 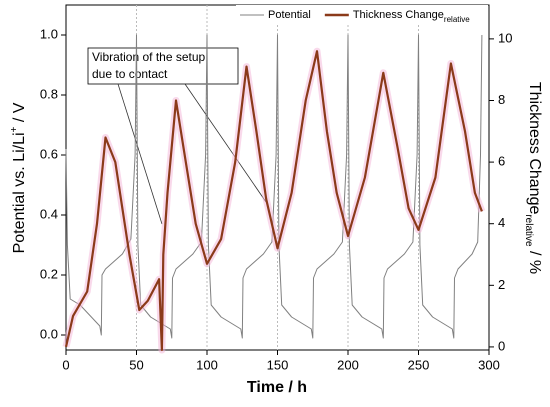 I want to click on y-tick-label: 0.4, so click(x=49, y=213).